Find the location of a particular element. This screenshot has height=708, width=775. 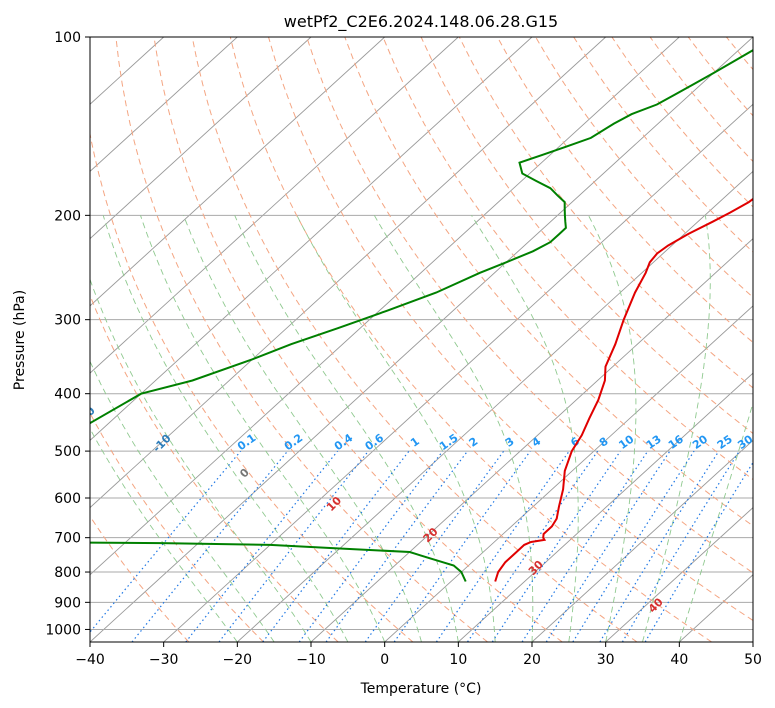

chart-title: wetPf2_C2E6.2024.148.06.28.G15 is located at coordinates (421, 22).